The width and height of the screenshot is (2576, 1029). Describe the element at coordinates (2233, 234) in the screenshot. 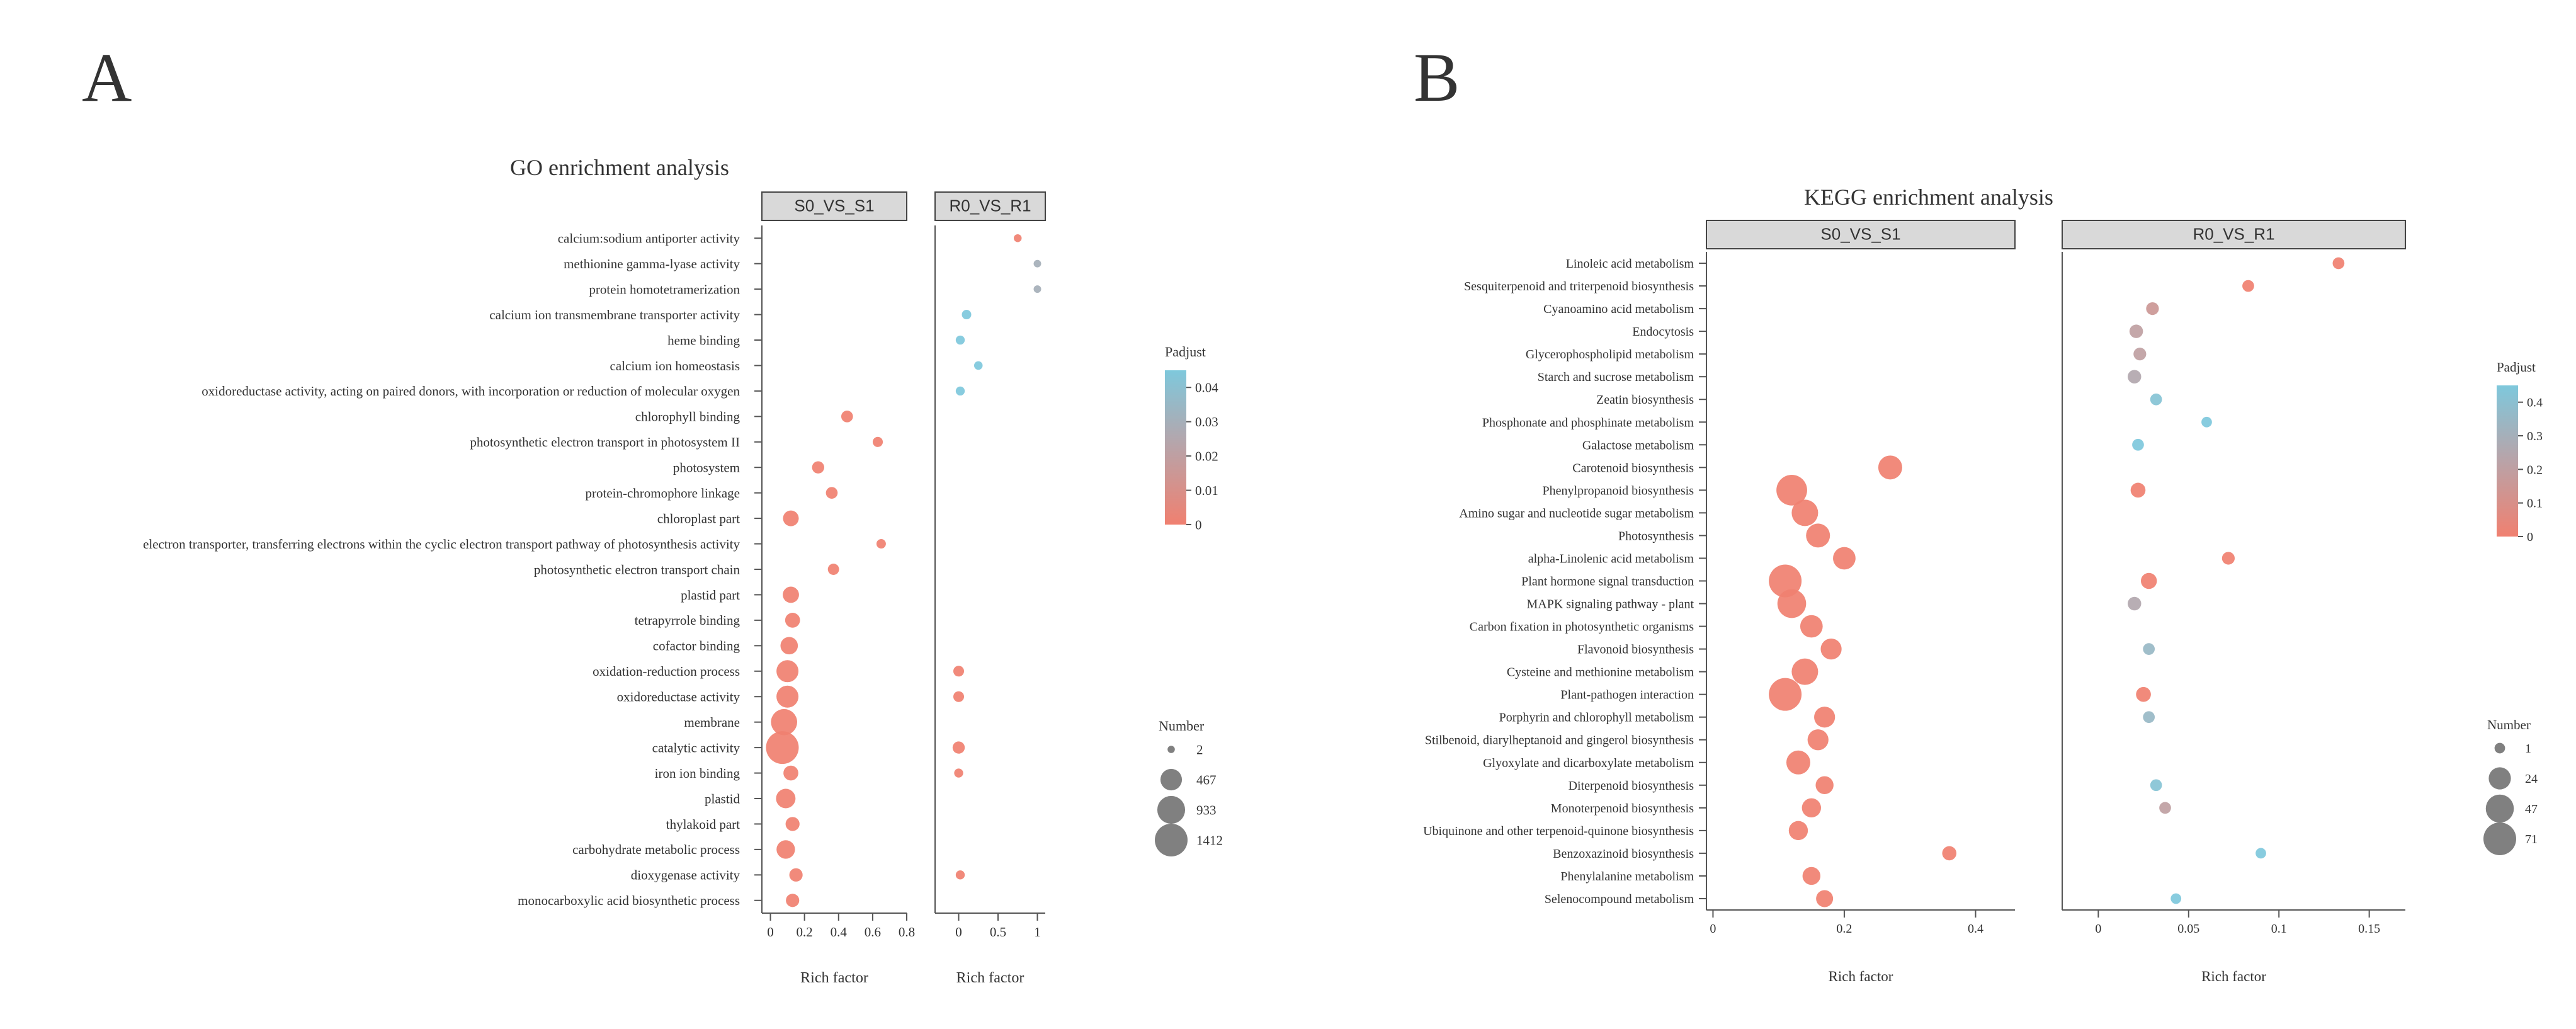

I see `facet-label: R0_VS_R1` at that location.